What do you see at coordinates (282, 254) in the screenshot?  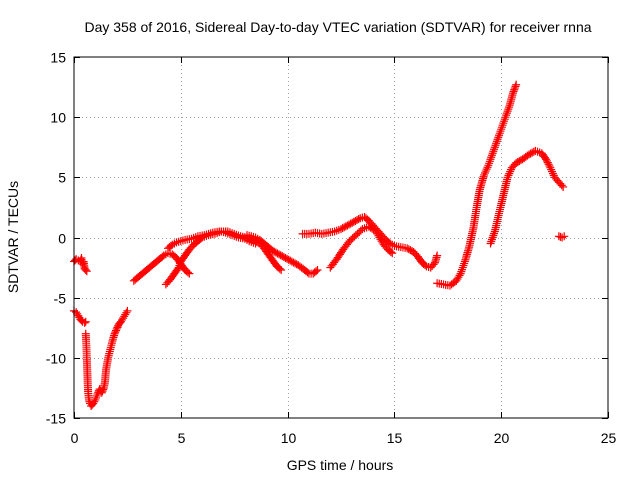 I see `series-trace-g` at bounding box center [282, 254].